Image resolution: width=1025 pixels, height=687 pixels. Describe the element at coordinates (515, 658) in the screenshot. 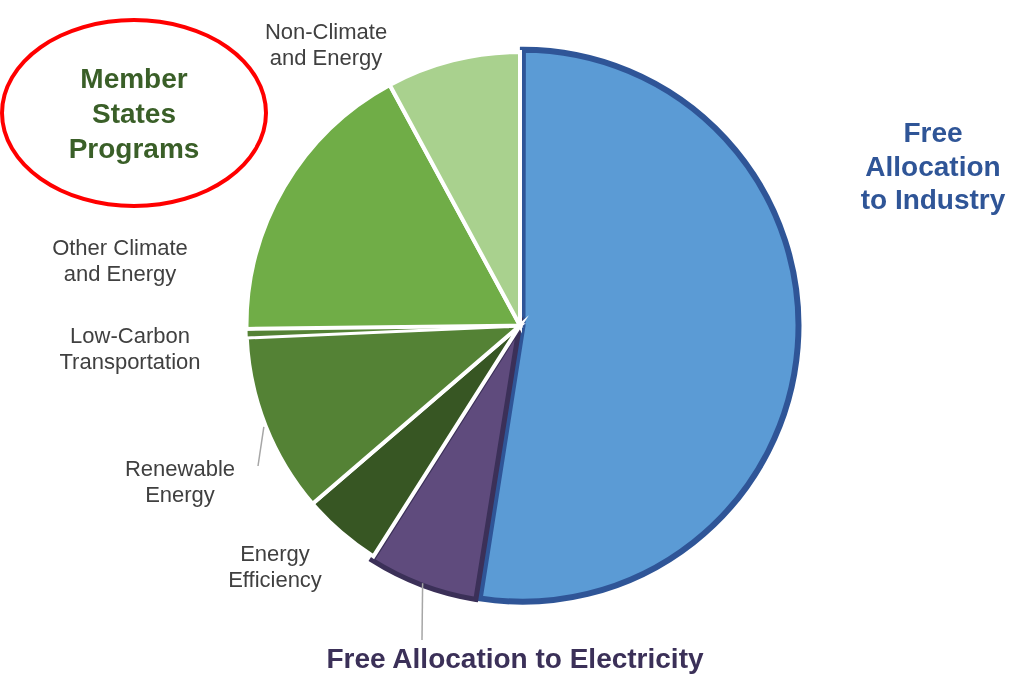

I see `slice-label: Free Allocation to Electricity` at that location.